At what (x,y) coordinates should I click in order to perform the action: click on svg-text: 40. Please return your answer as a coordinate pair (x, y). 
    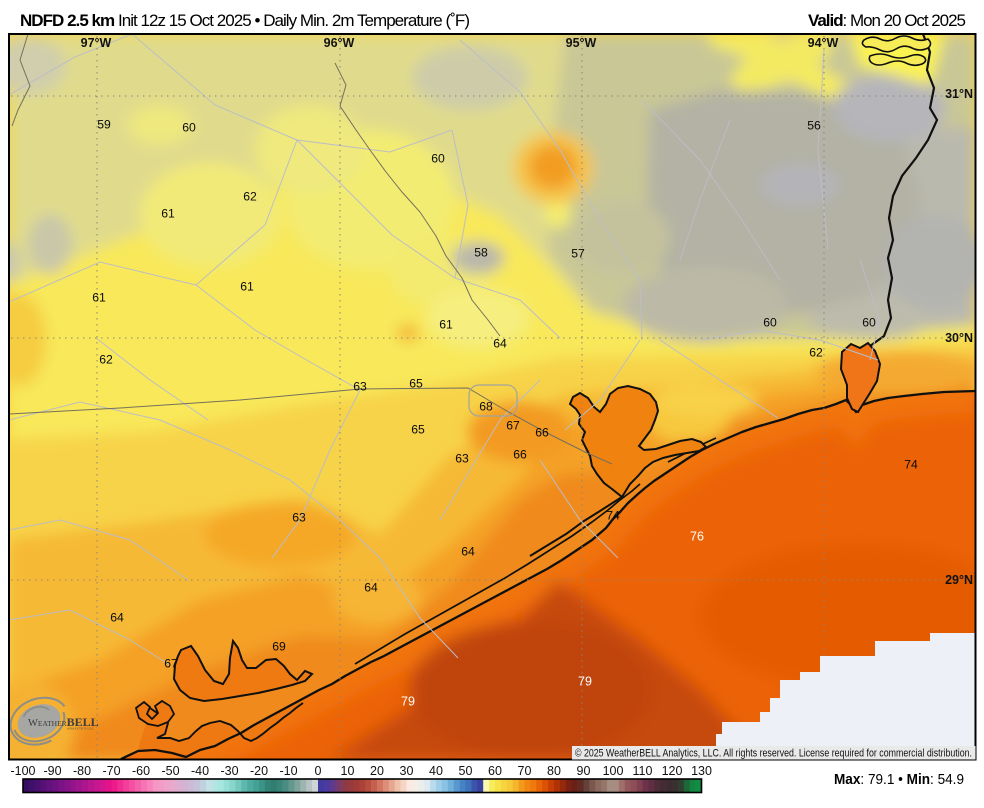
    Looking at the image, I should click on (436, 771).